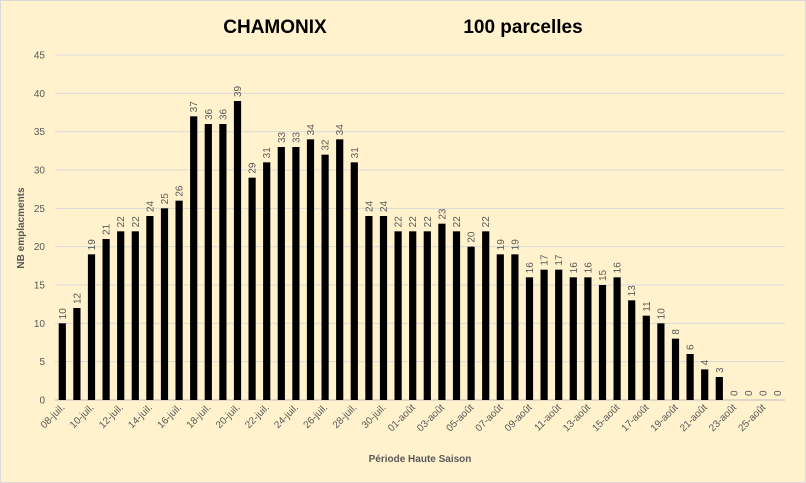  What do you see at coordinates (253, 168) in the screenshot?
I see `value-label: 29` at bounding box center [253, 168].